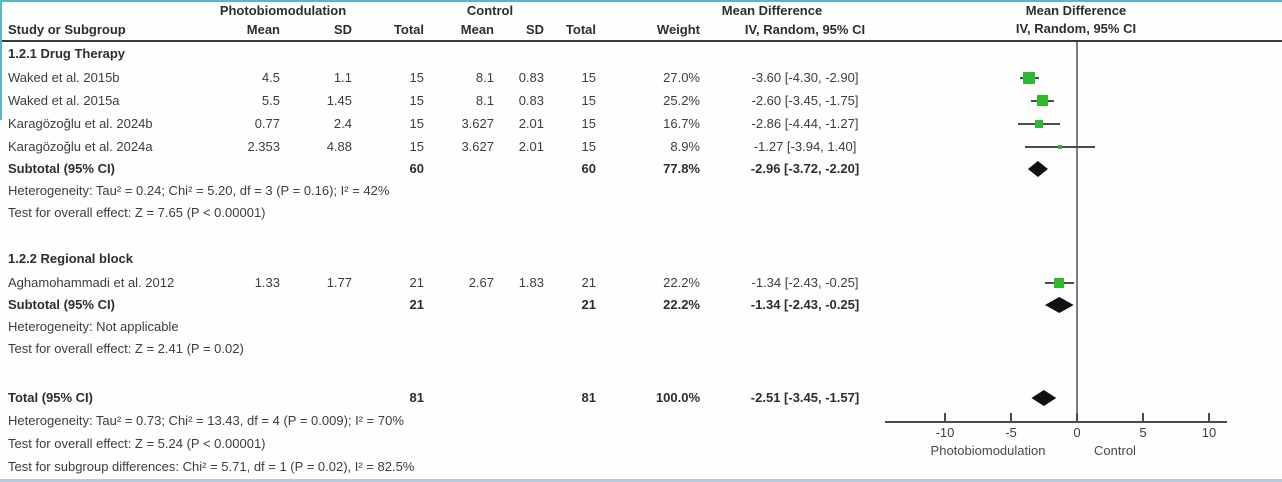  I want to click on total1-cell: 60, so click(416, 168).